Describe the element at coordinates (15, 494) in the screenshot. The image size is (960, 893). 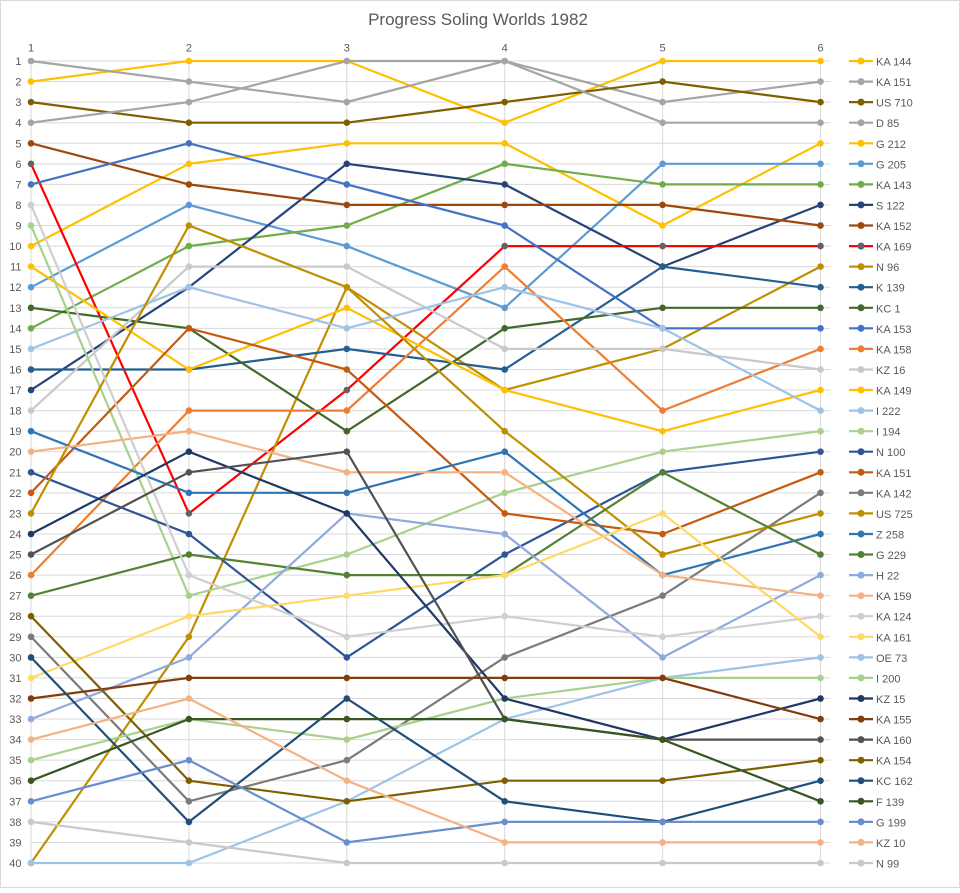
I see `svg-text: 22` at that location.